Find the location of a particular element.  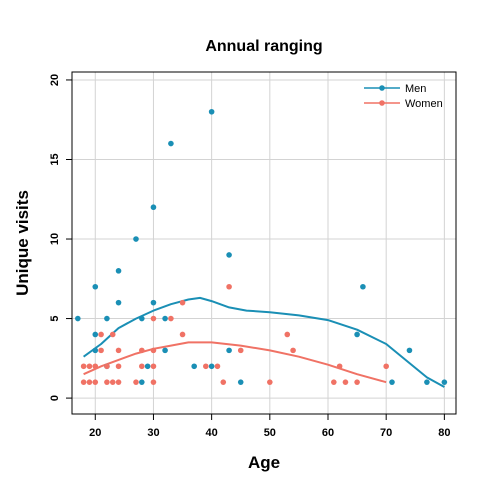

x-tick-label-20: 20 is located at coordinates (95, 433).